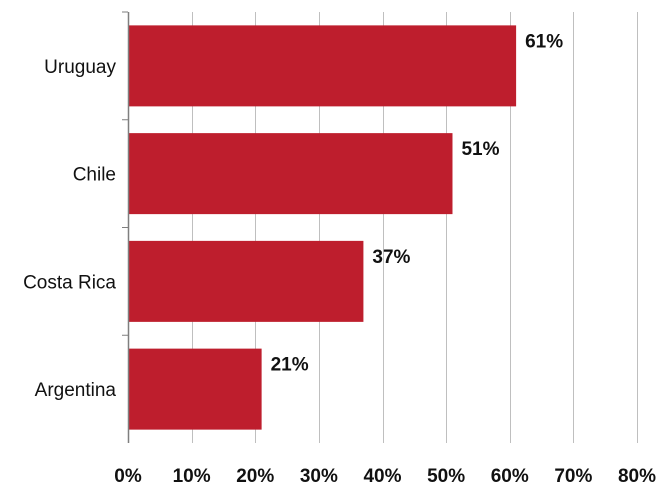 This screenshot has width=659, height=498. I want to click on x-tick-label: 70%, so click(573, 476).